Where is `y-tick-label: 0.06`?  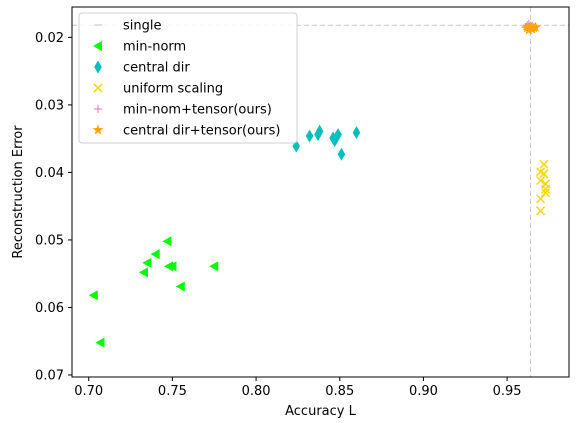 y-tick-label: 0.06 is located at coordinates (49, 308).